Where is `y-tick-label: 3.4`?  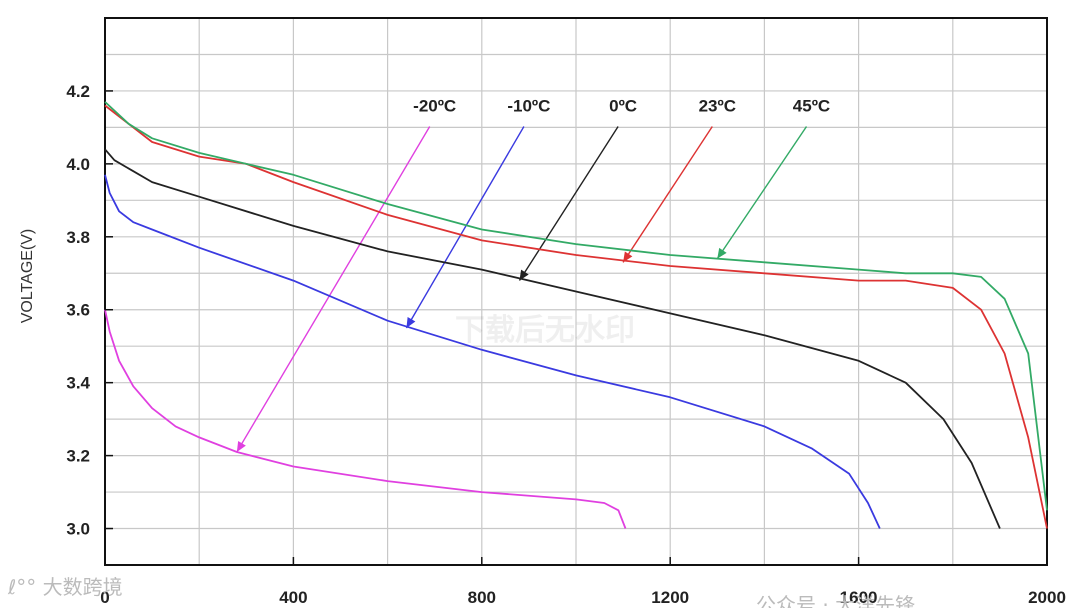
y-tick-label: 3.4 is located at coordinates (78, 383).